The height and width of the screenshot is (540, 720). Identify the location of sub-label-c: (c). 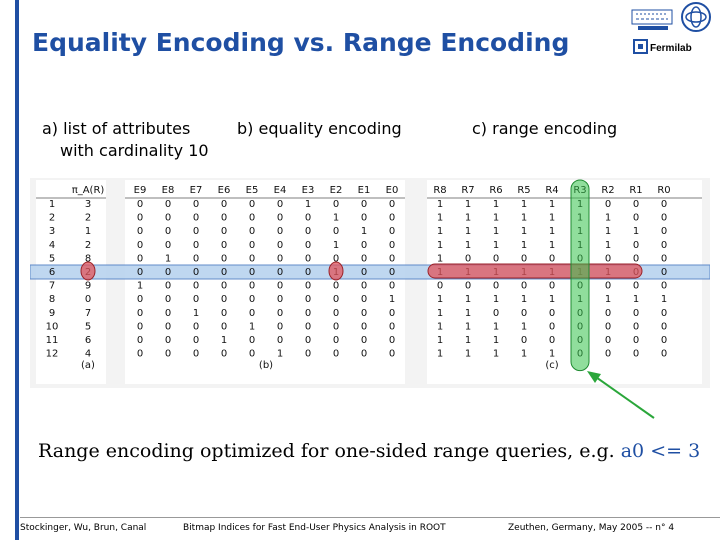
(551, 365).